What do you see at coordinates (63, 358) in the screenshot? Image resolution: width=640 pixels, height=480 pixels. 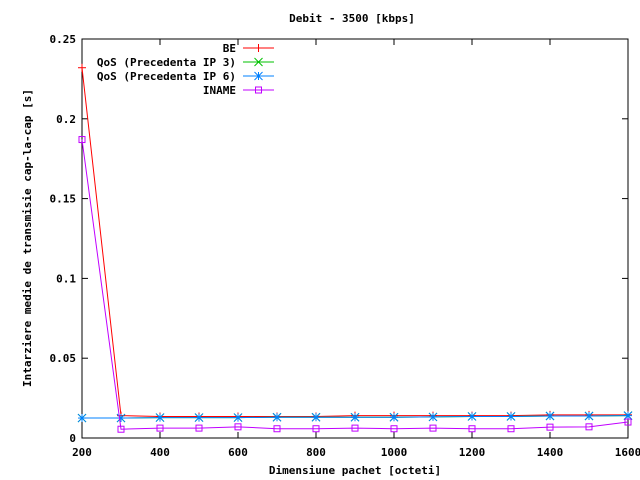 I see `y-tick-label: 0.05` at bounding box center [63, 358].